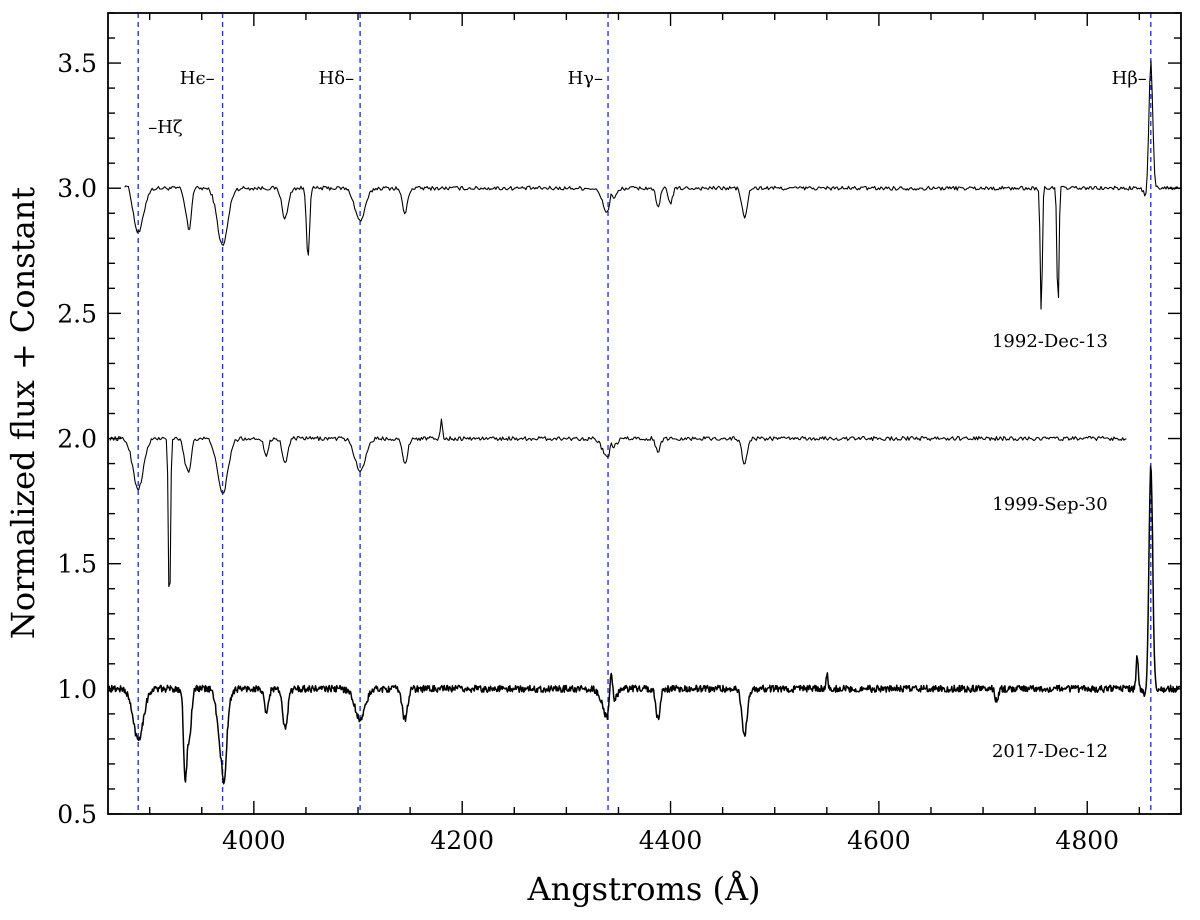 The height and width of the screenshot is (920, 1200). I want to click on reference-line-label-4: Hβ–, so click(1129, 78).